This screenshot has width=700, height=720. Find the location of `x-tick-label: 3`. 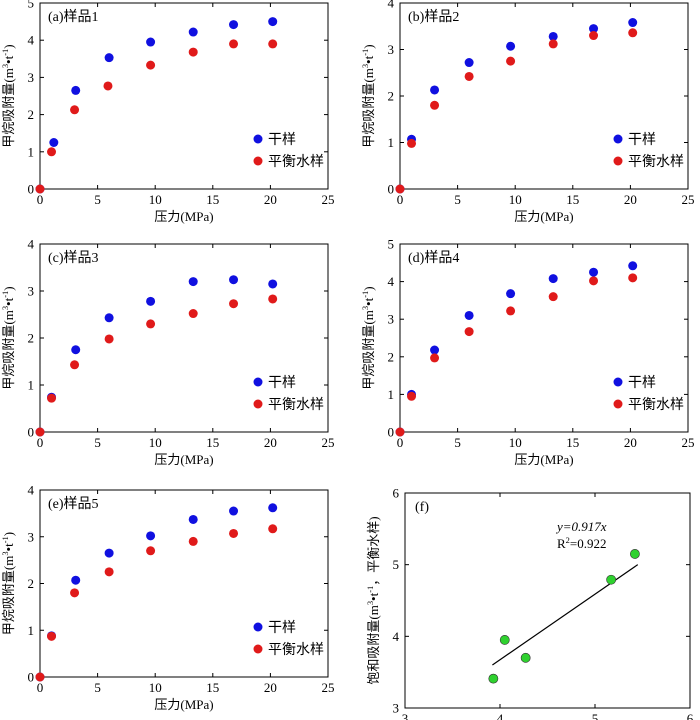

x-tick-label: 3 is located at coordinates (405, 715).